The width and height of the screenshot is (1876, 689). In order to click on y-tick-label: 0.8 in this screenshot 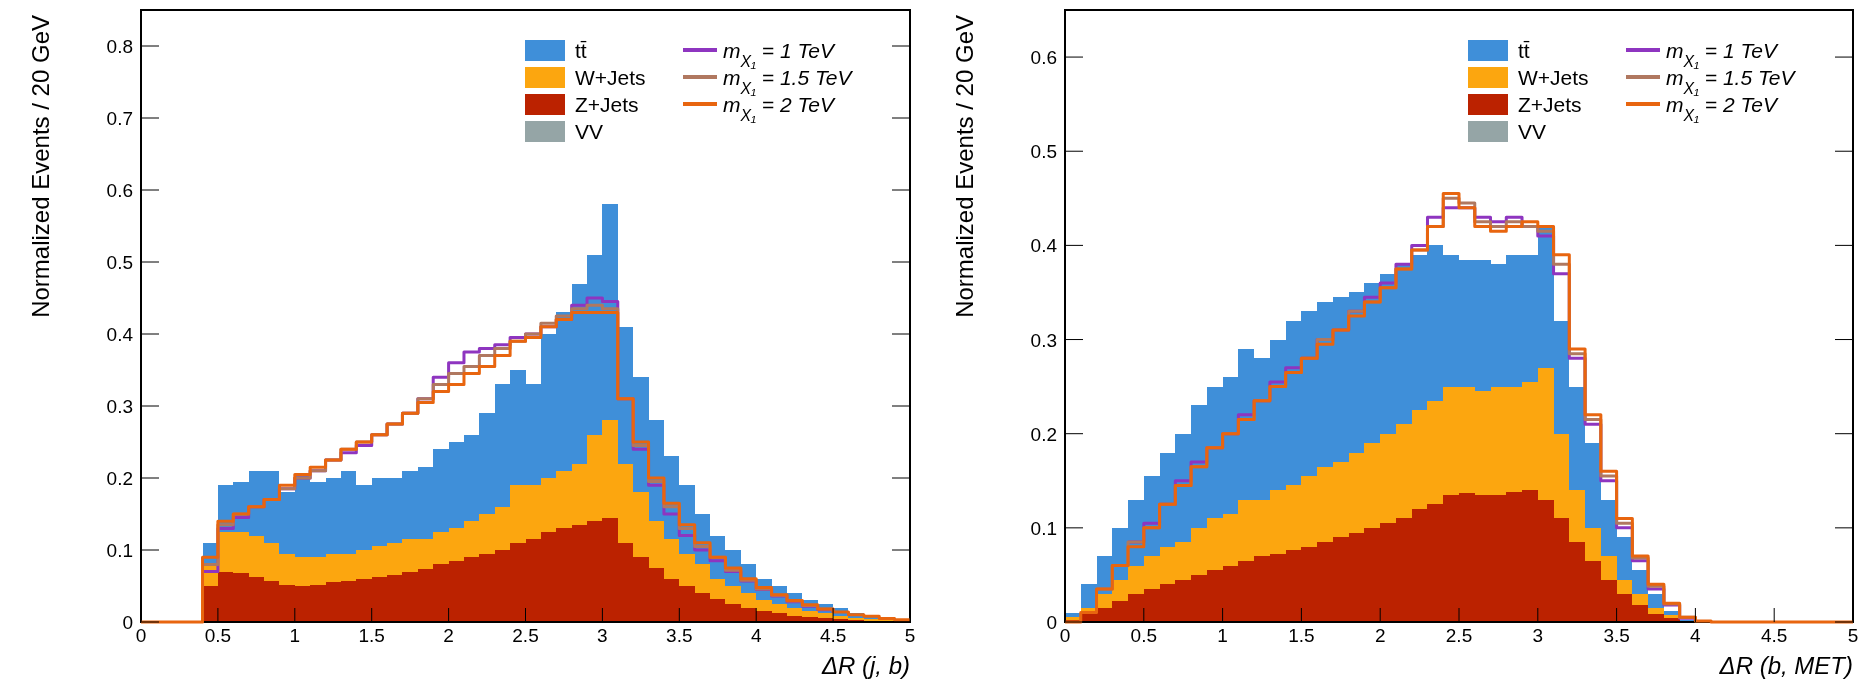, I will do `click(119, 46)`.